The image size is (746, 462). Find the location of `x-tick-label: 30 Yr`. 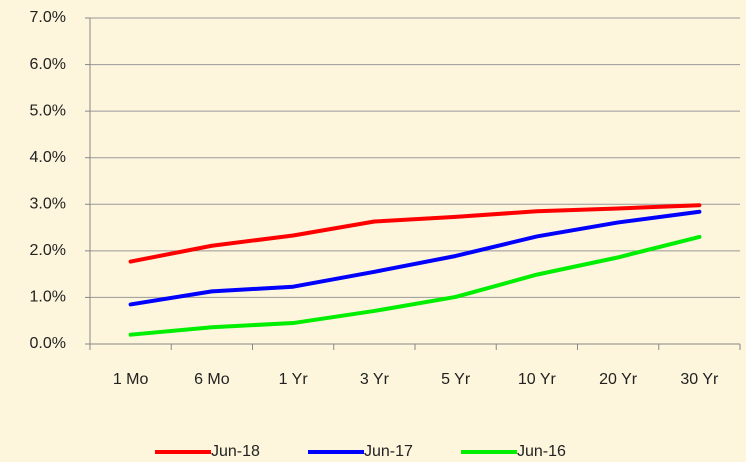

x-tick-label: 30 Yr is located at coordinates (699, 379).